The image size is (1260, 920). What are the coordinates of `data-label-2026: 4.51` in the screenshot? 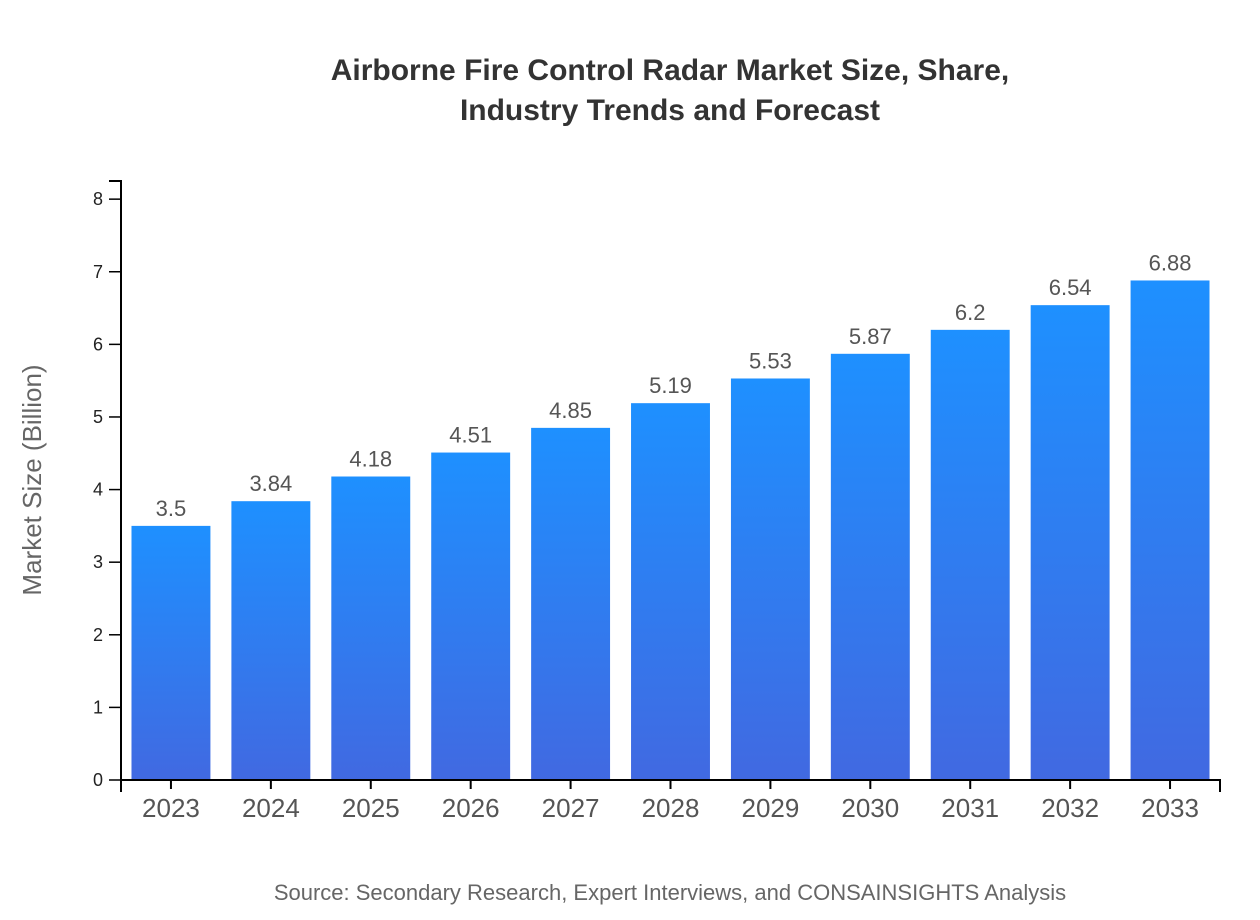 It's located at (470, 435).